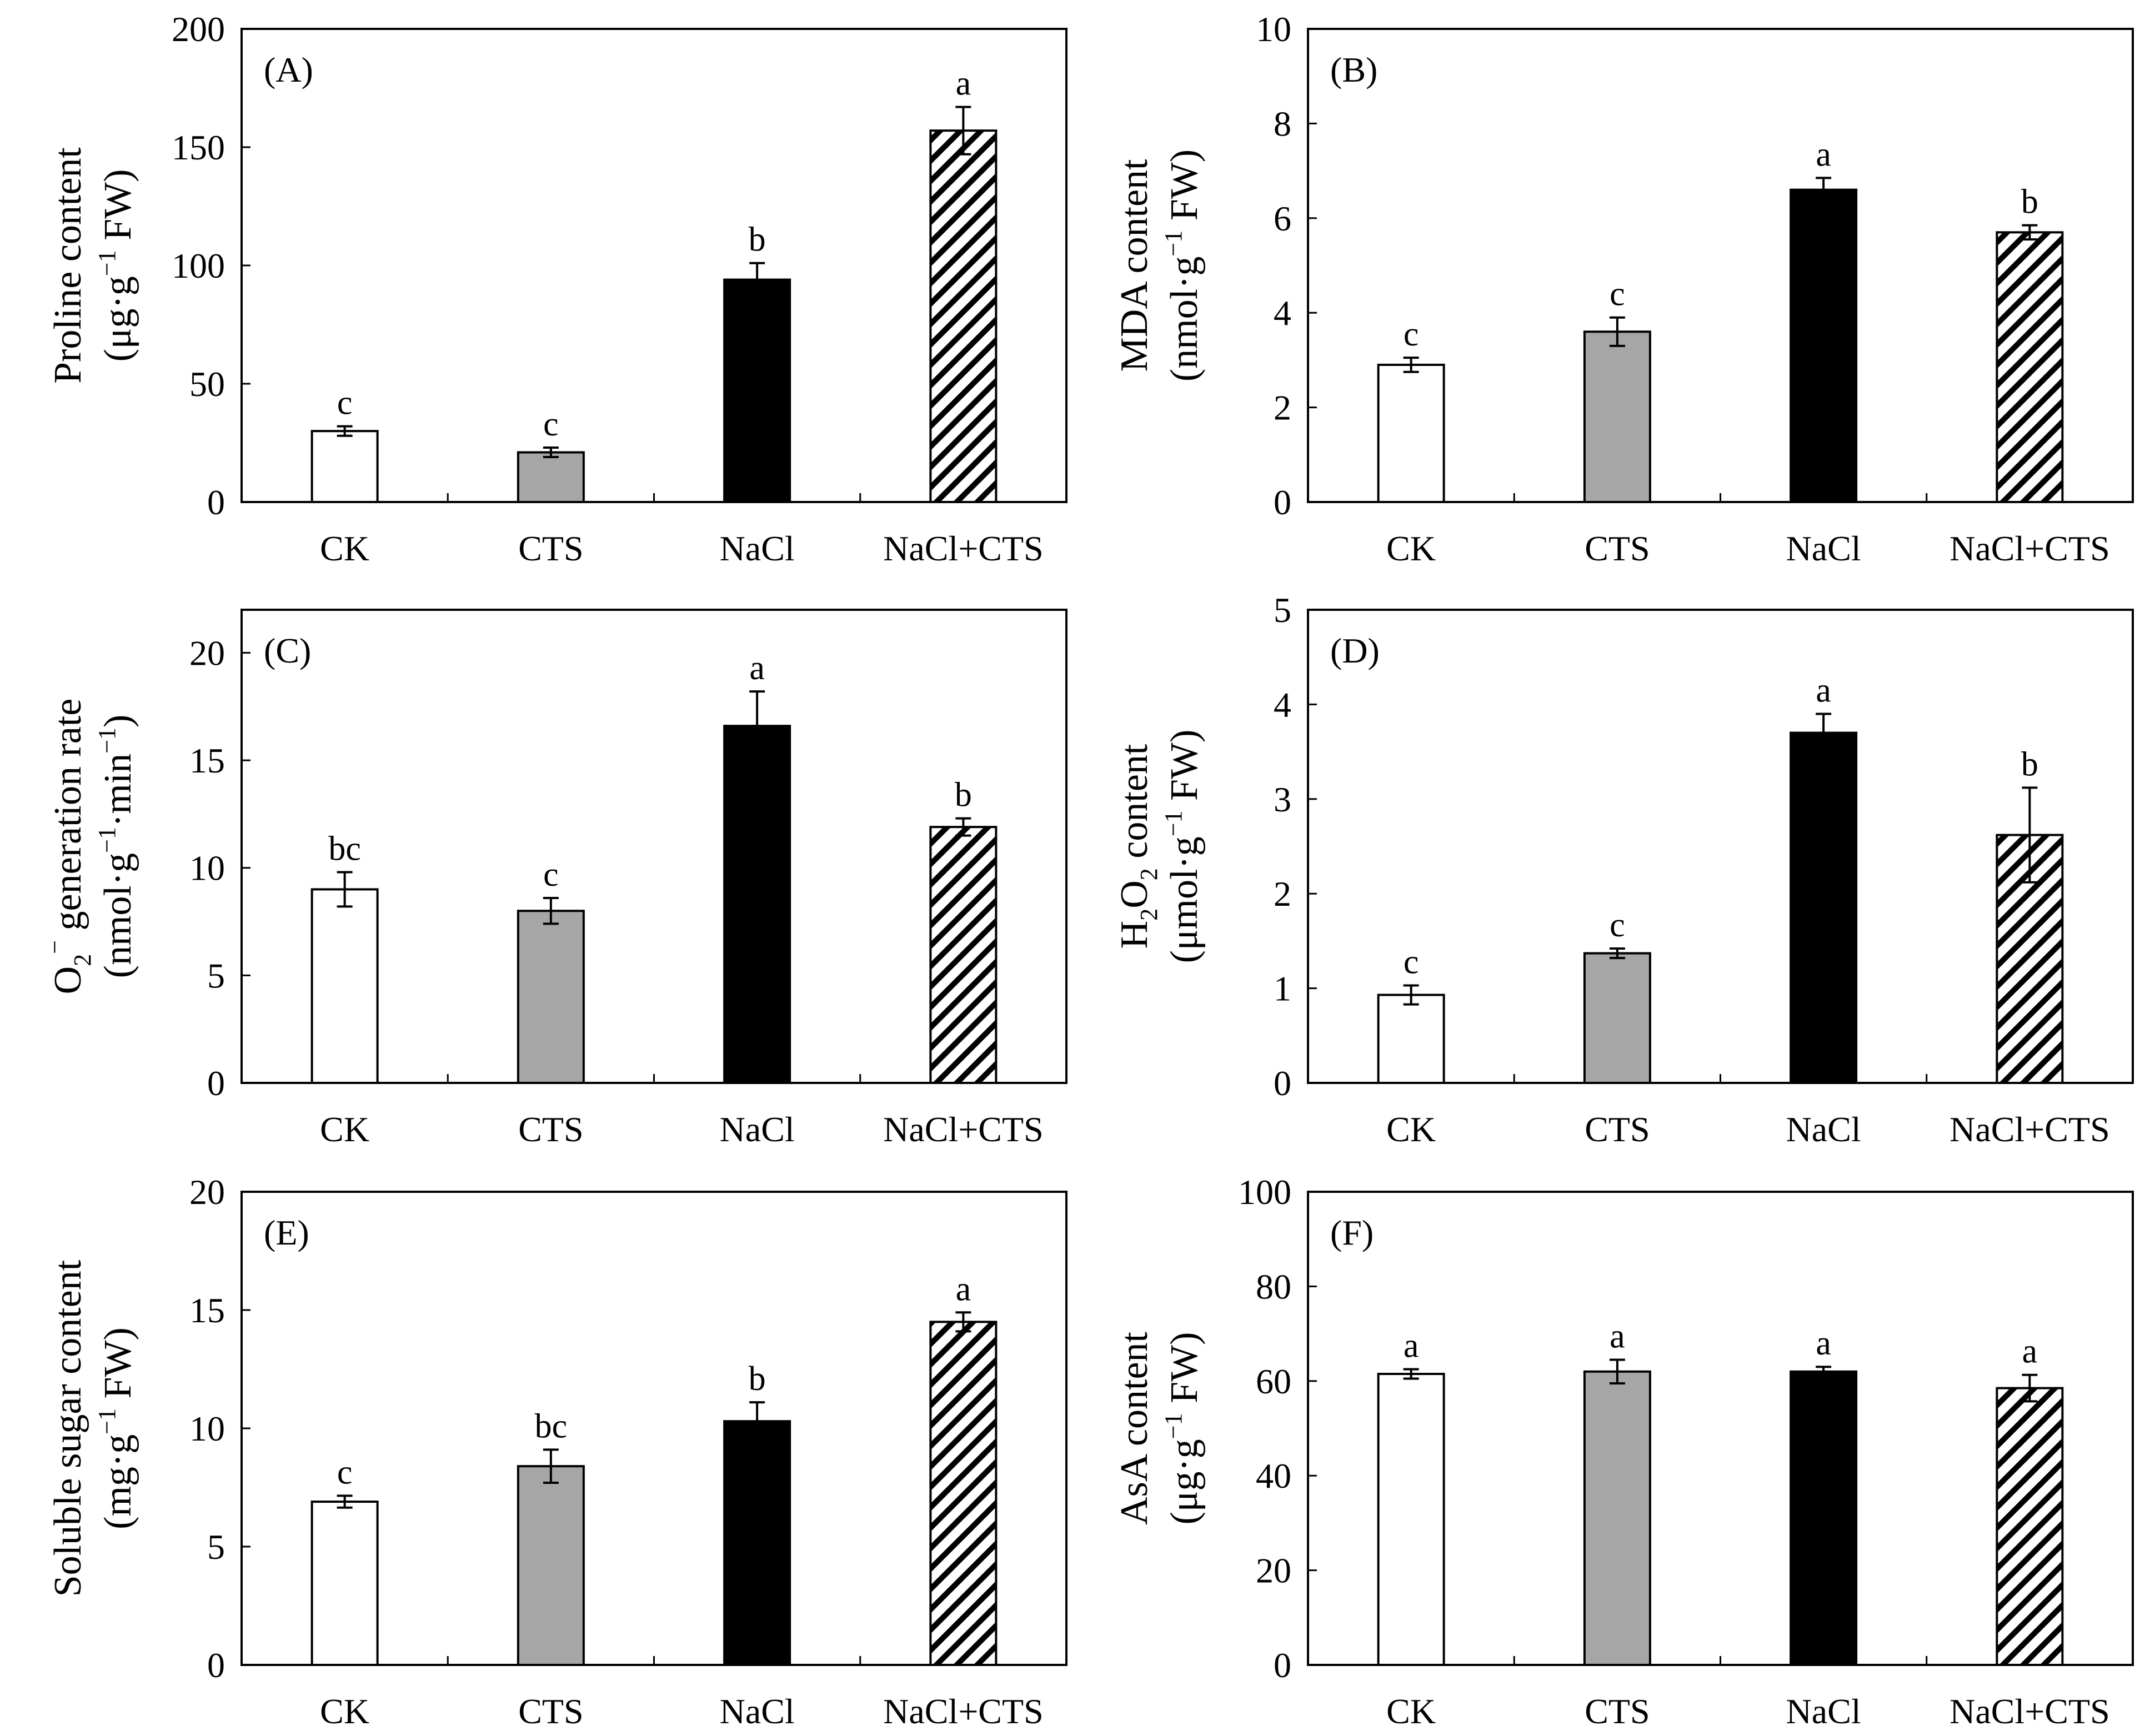  I want to click on y-axis-title: Soluble sugar content, so click(68, 1428).